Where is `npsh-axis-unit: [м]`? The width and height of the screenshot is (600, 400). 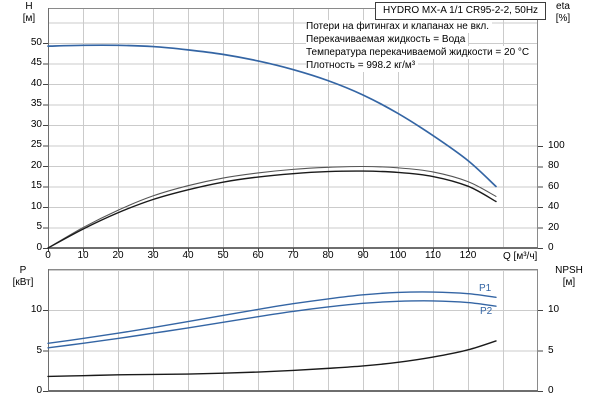 npsh-axis-unit: [м] is located at coordinates (569, 282).